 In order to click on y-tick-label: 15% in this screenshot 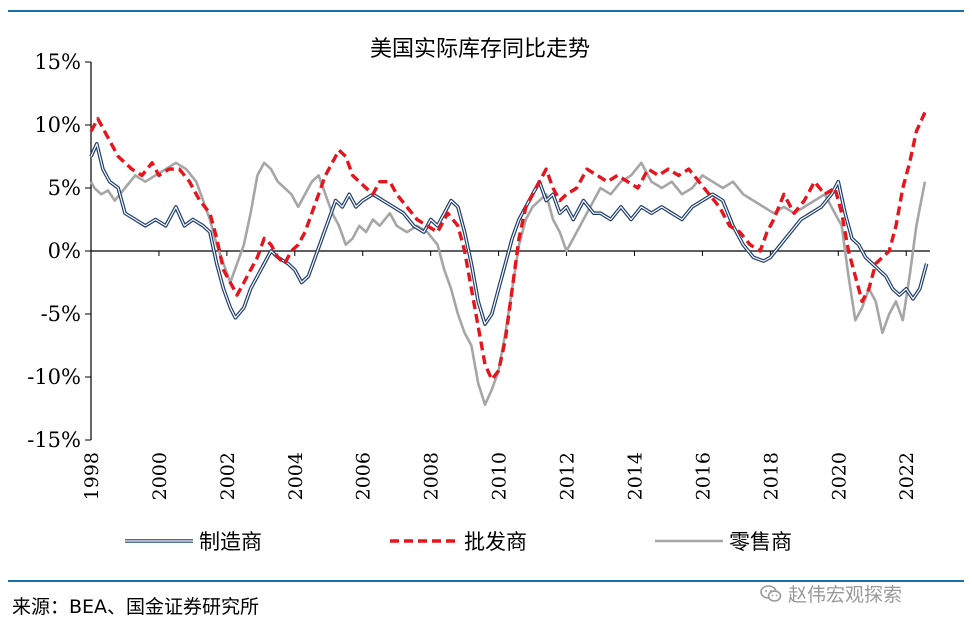, I will do `click(57, 62)`.